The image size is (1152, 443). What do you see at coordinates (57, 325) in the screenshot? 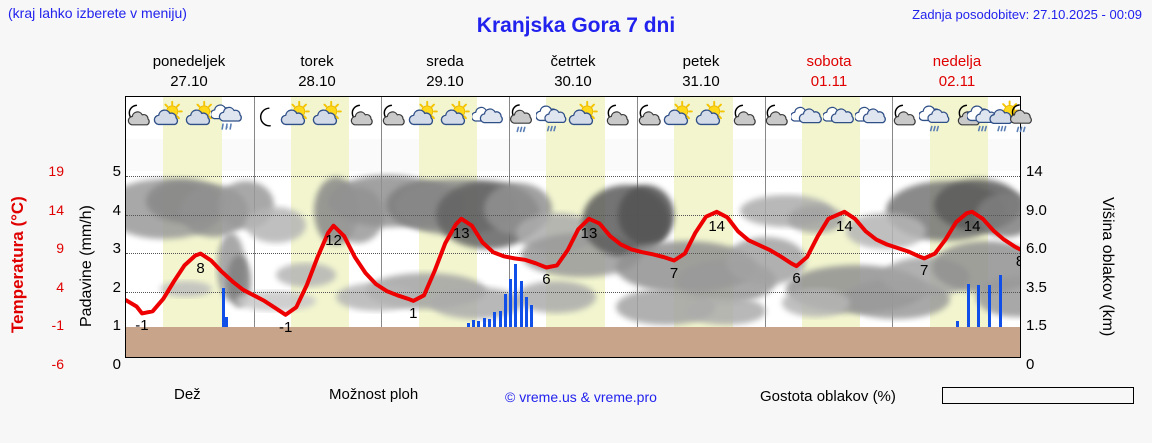
I see `temperature-tick: -1` at bounding box center [57, 325].